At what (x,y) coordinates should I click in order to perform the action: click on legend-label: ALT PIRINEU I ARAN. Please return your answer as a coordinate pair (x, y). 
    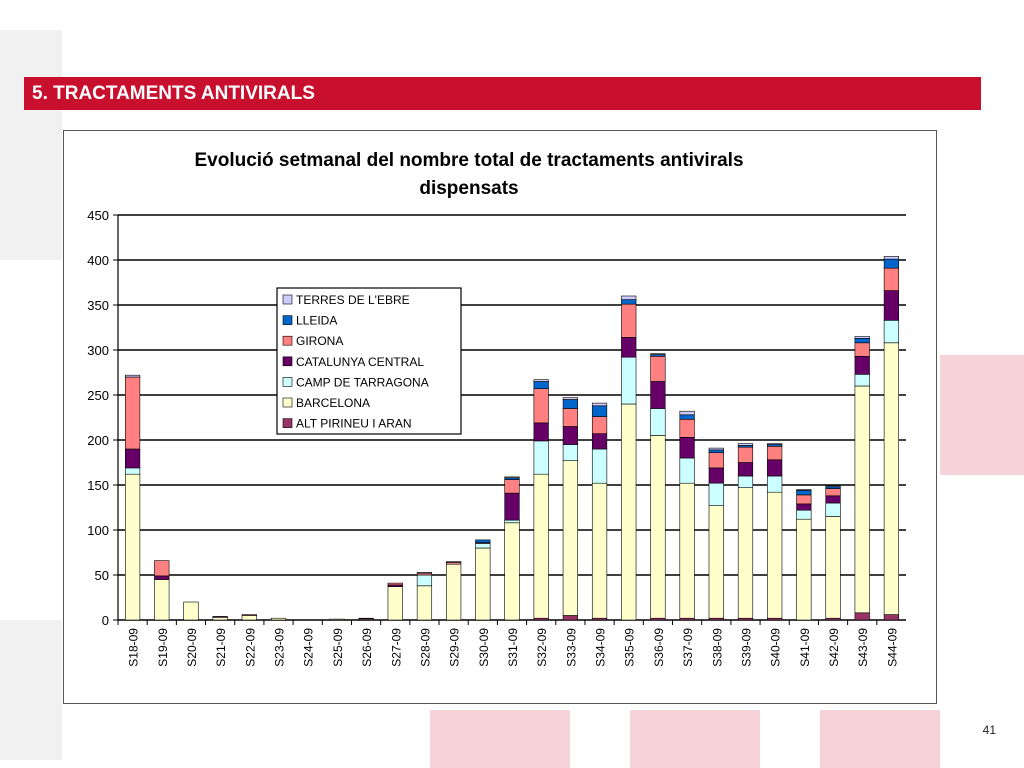
    Looking at the image, I should click on (354, 424).